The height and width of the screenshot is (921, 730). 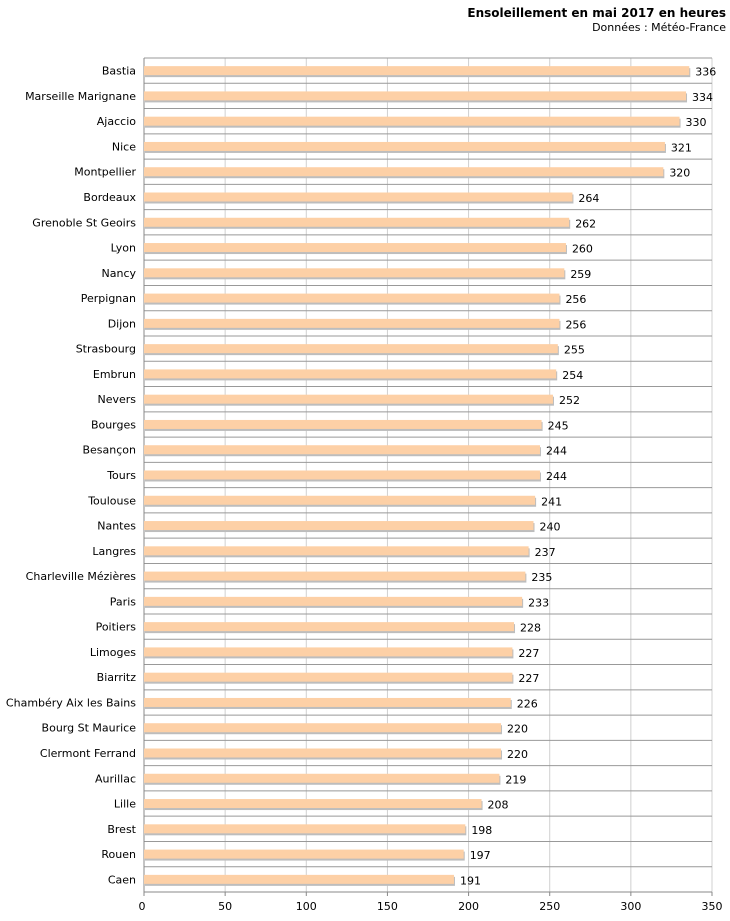 I want to click on category-label: Montpellier, so click(x=105, y=172).